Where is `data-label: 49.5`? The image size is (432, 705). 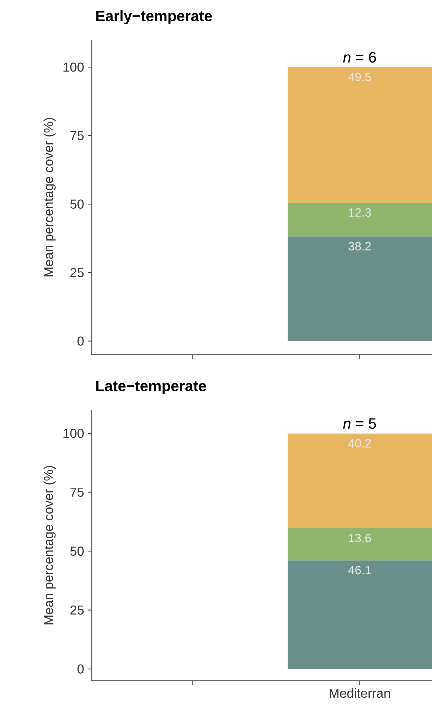
data-label: 49.5 is located at coordinates (360, 77).